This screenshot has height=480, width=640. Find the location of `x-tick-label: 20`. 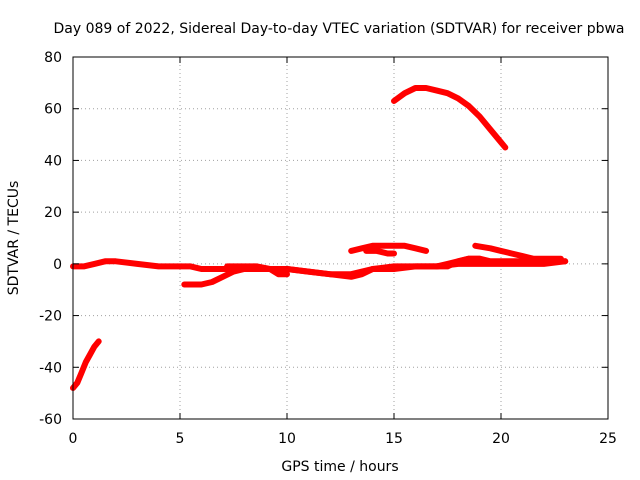

x-tick-label: 20 is located at coordinates (501, 439).